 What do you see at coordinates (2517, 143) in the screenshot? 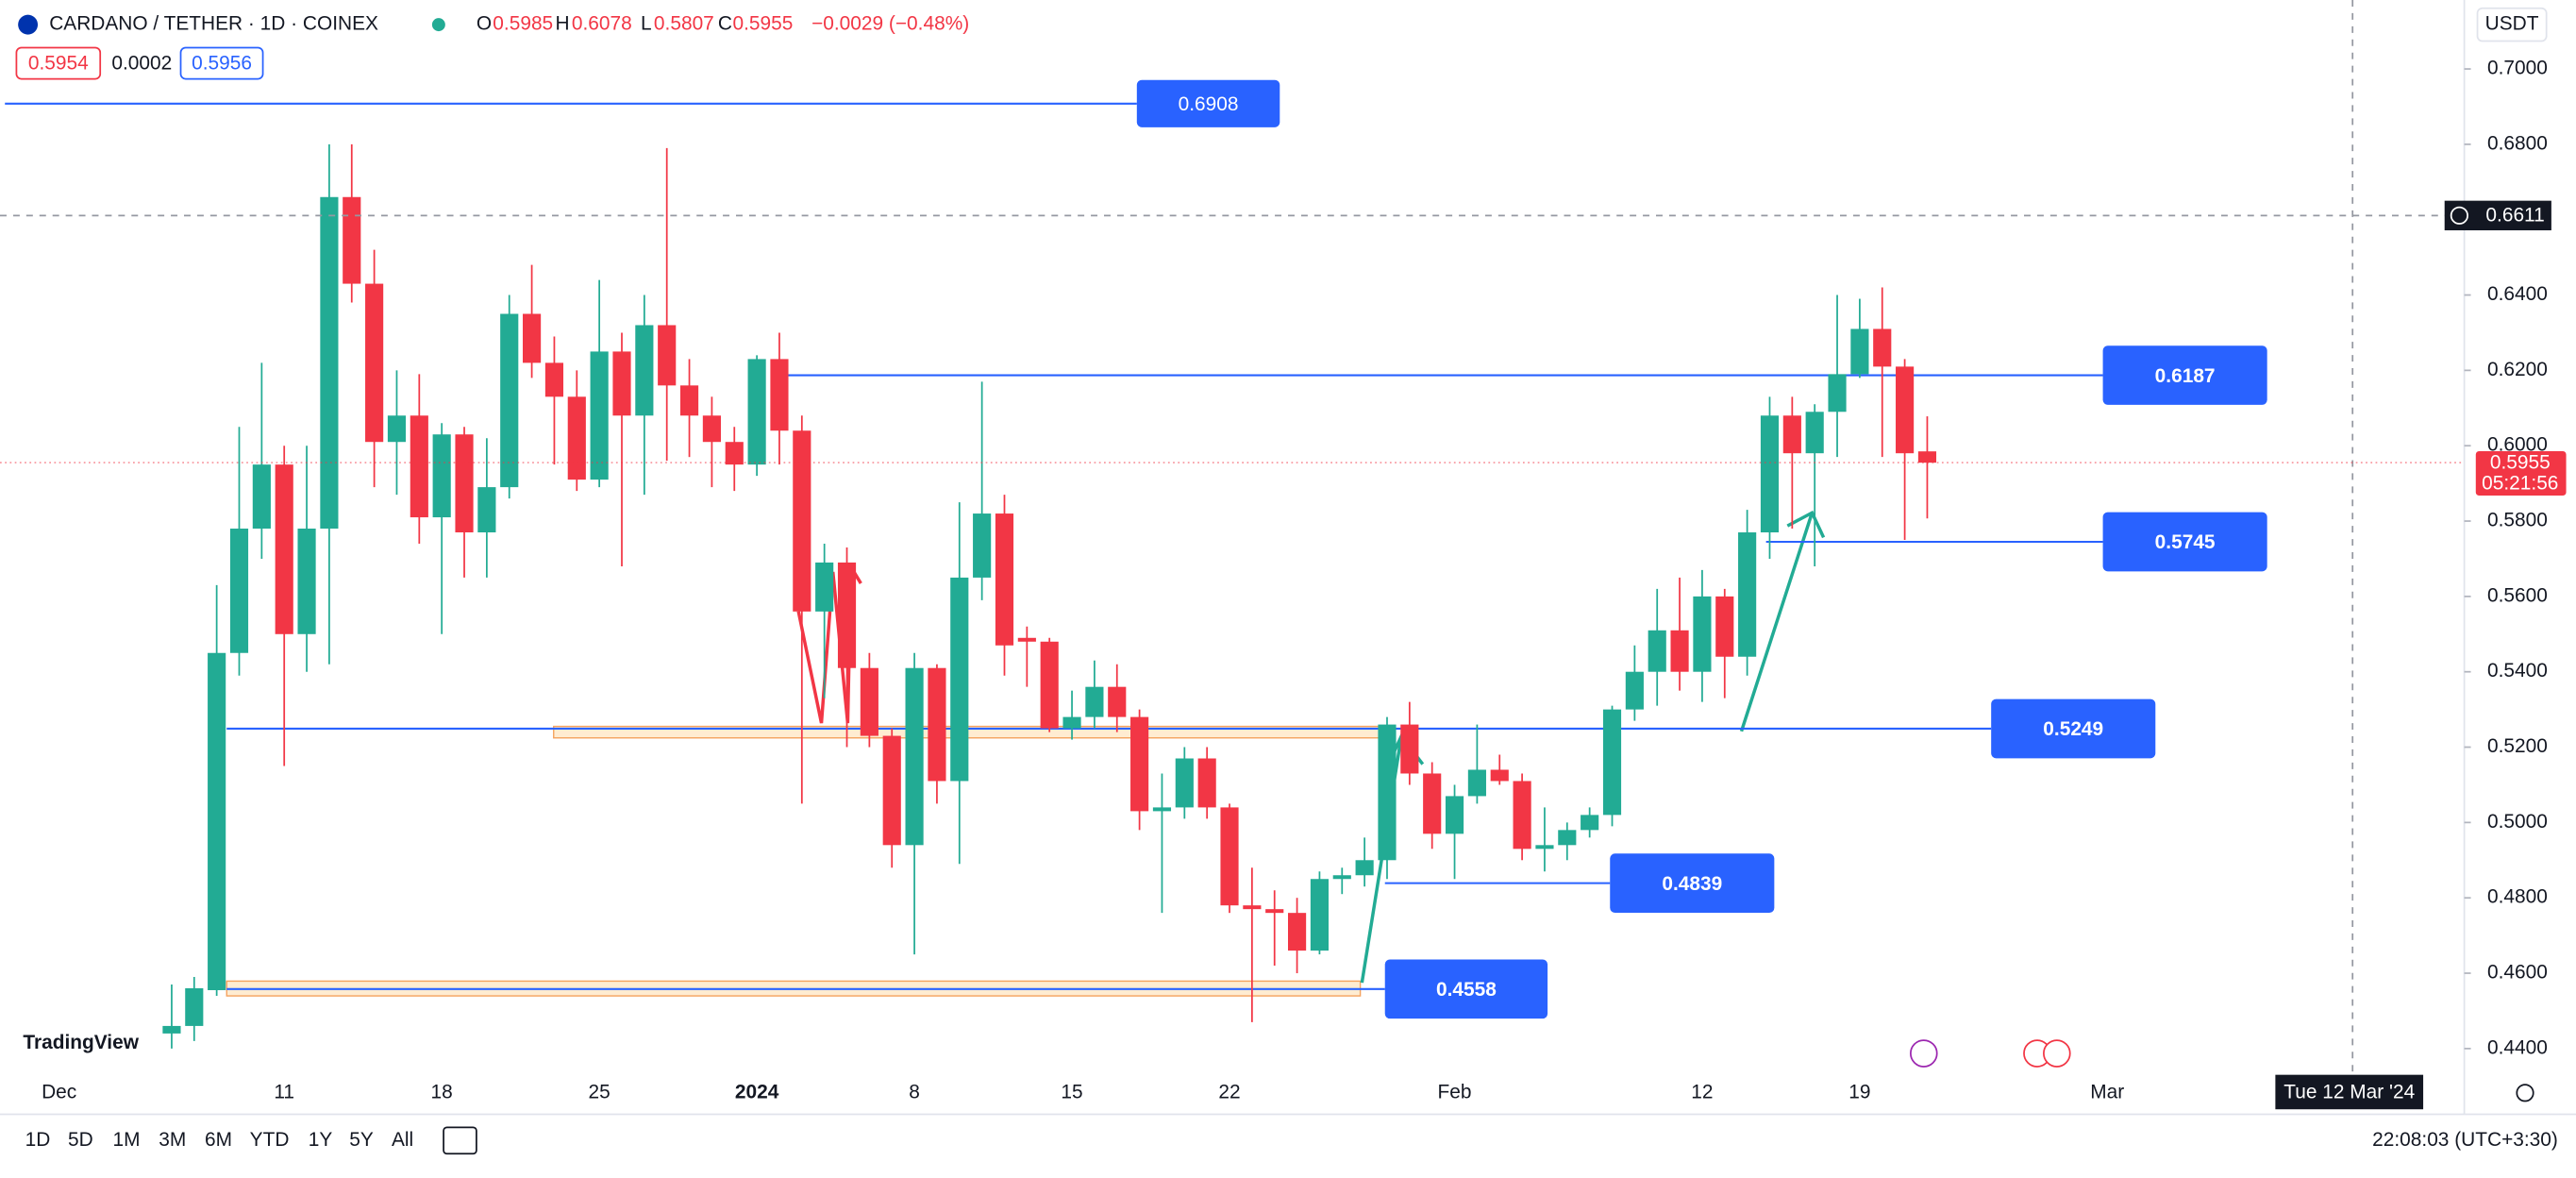
I see `y-tick-label: 0.6800` at bounding box center [2517, 143].